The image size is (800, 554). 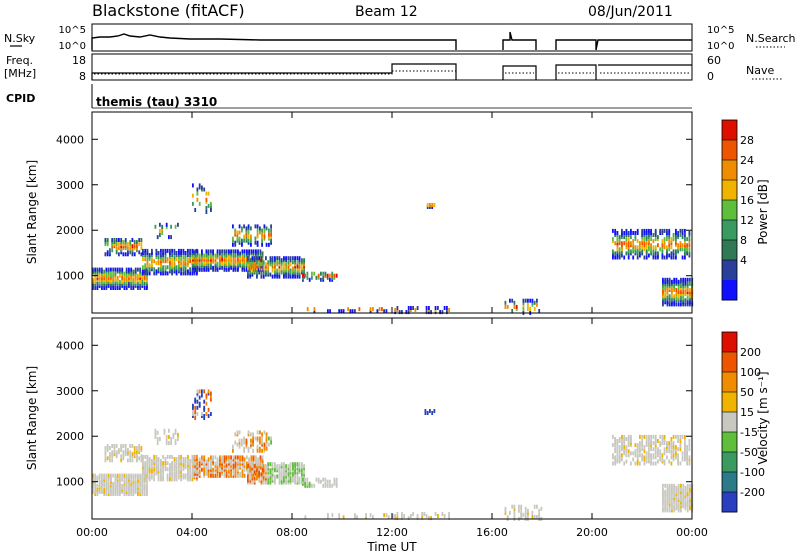 What do you see at coordinates (747, 412) in the screenshot?
I see `colorbar-tick-label: 15` at bounding box center [747, 412].